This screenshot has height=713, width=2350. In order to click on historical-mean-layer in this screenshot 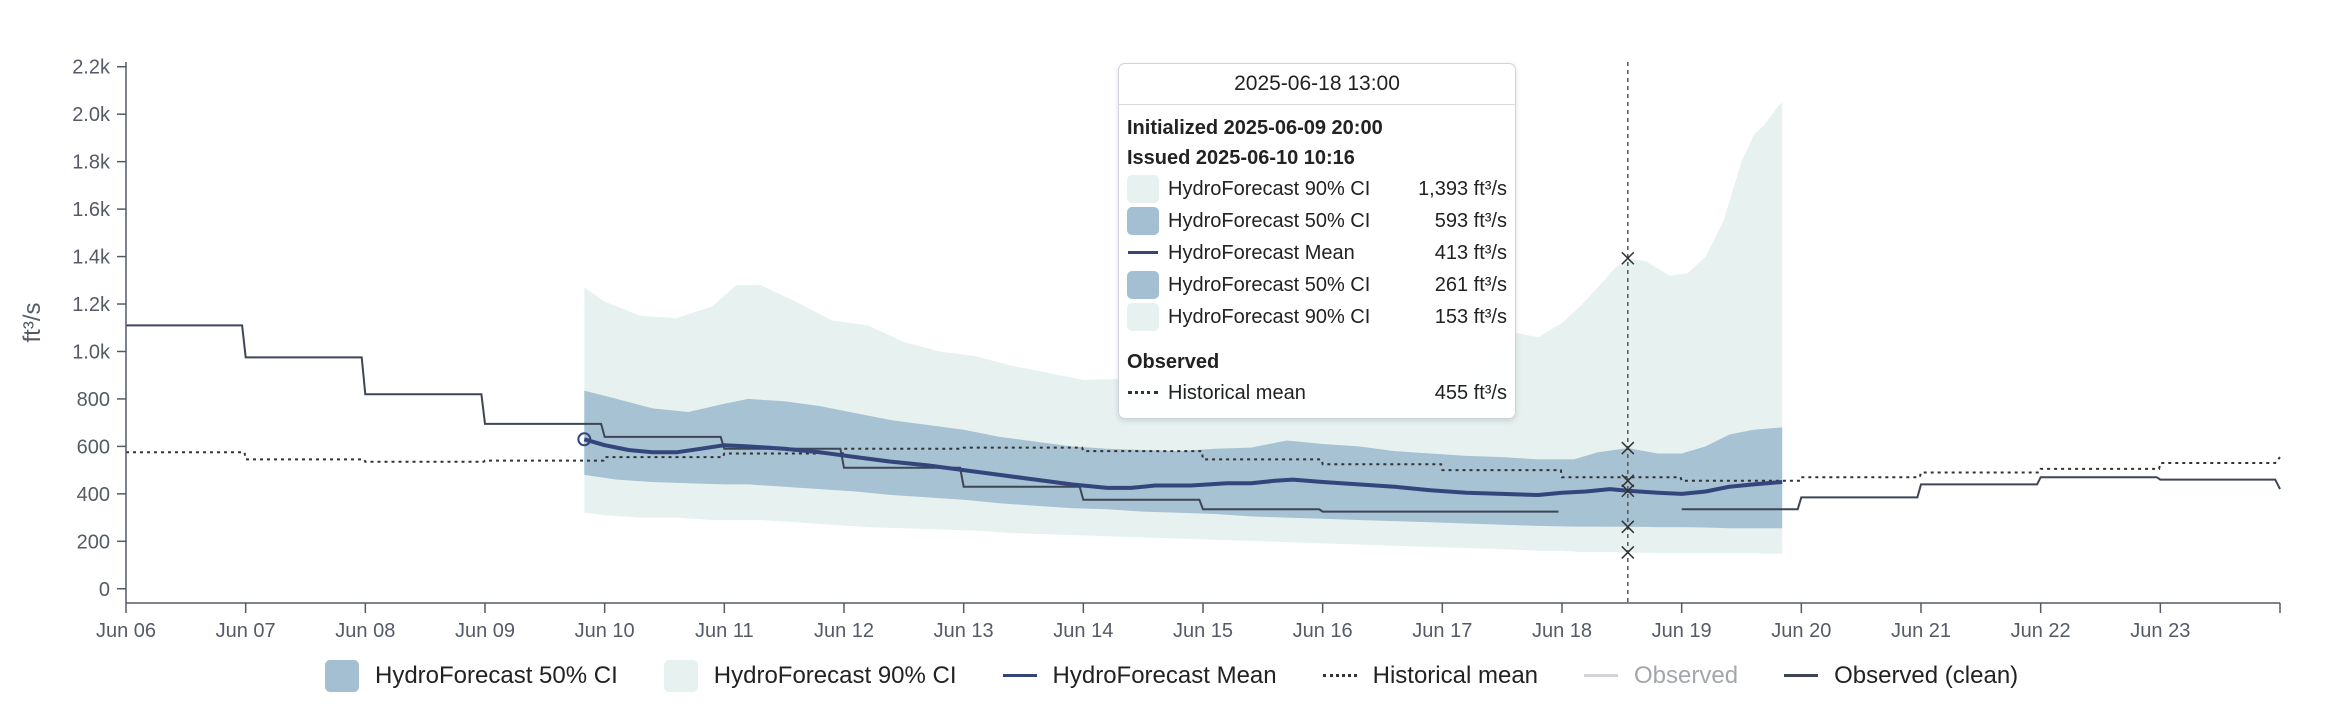, I will do `click(1203, 464)`.